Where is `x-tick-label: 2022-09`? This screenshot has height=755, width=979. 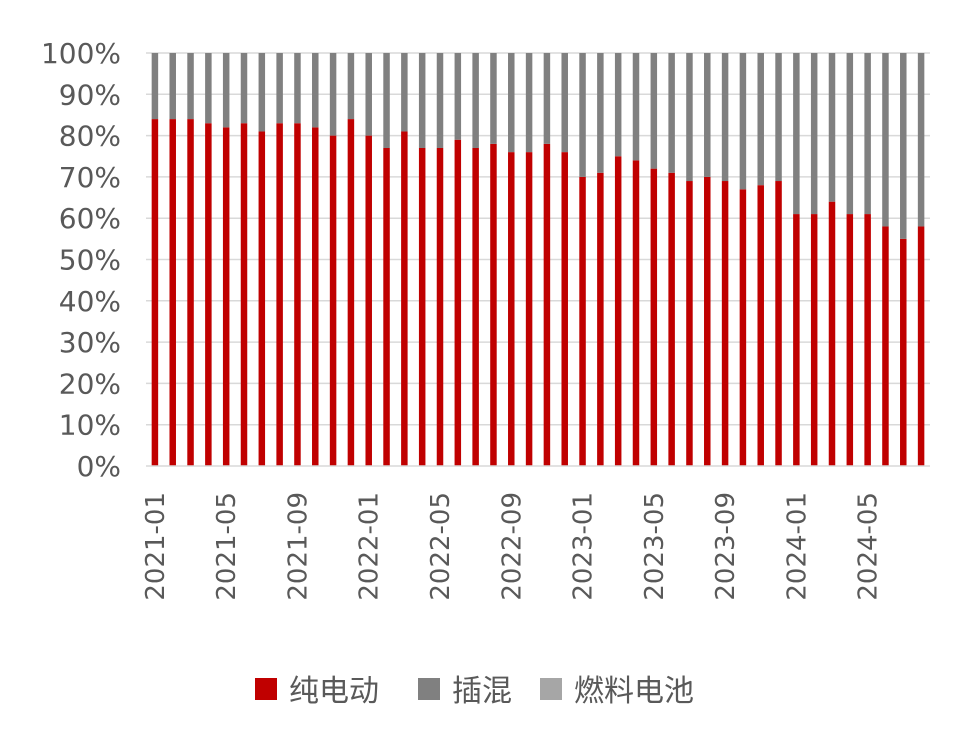 x-tick-label: 2022-09 is located at coordinates (512, 546).